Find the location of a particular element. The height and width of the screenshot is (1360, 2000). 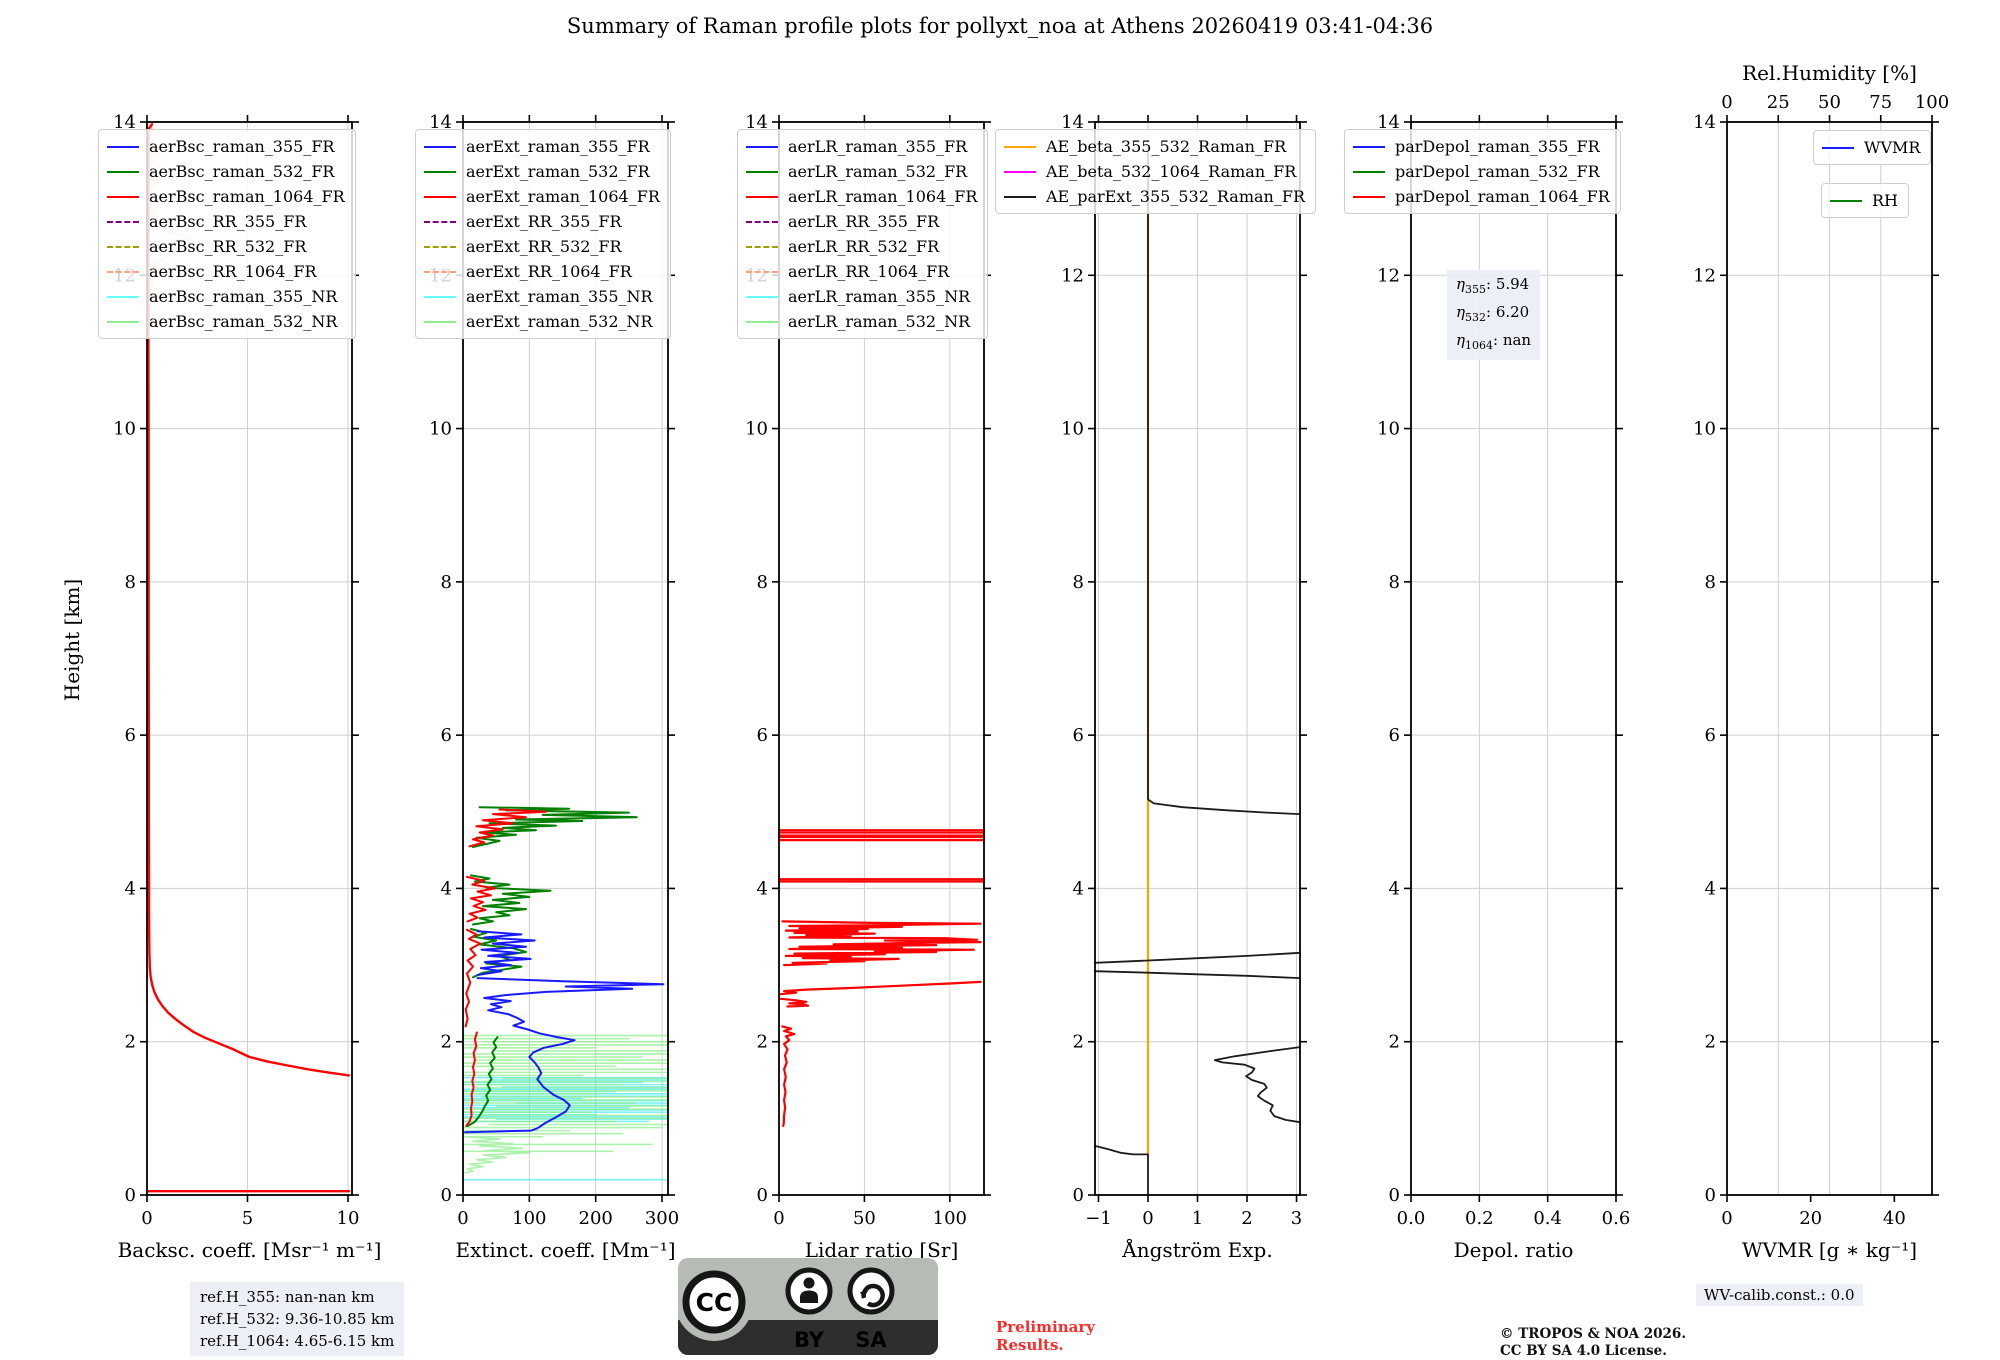

legend-label: aerBsc_RR_355_FR is located at coordinates (228, 221).